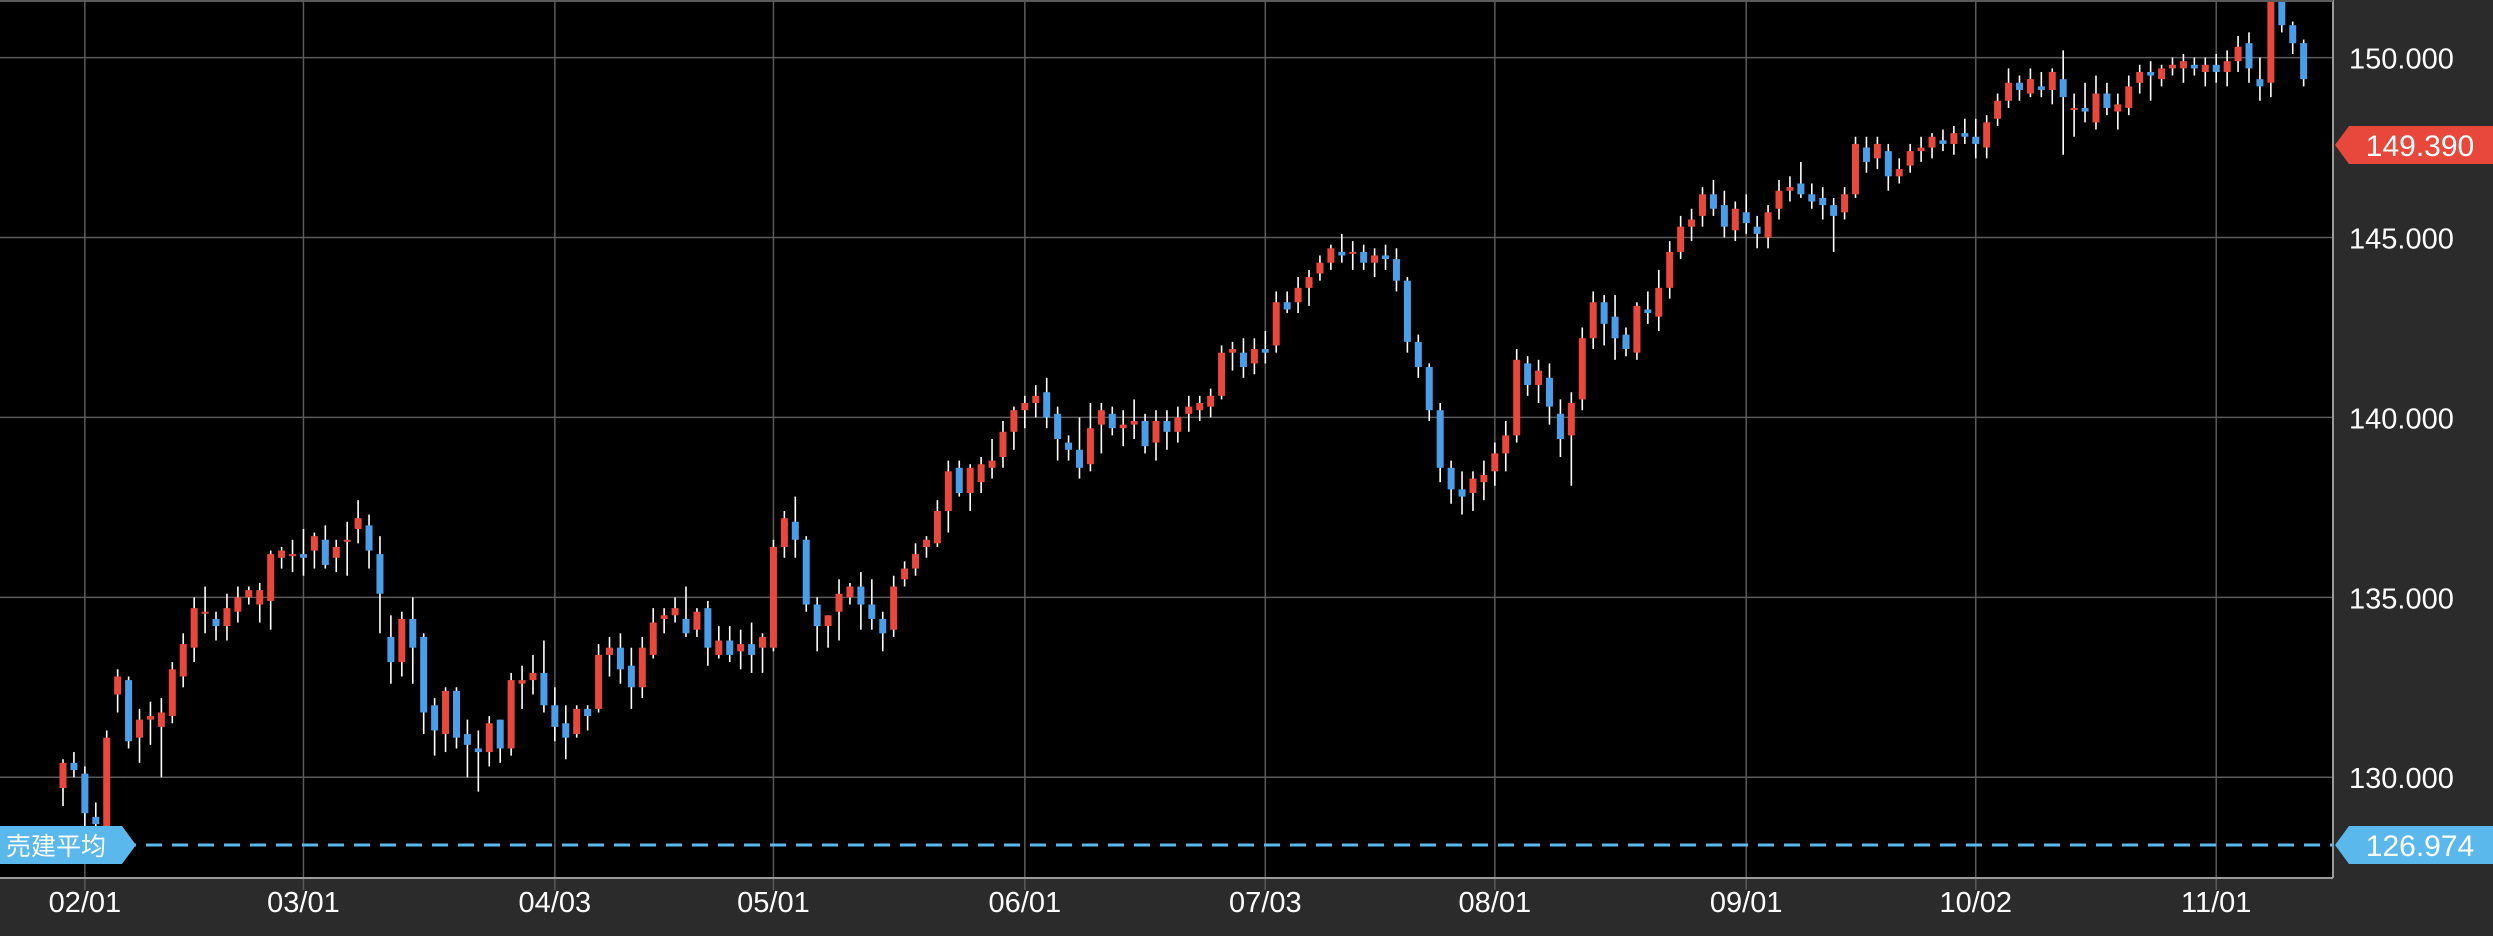  Describe the element at coordinates (85, 903) in the screenshot. I see `x-tick-label: 02/01` at that location.